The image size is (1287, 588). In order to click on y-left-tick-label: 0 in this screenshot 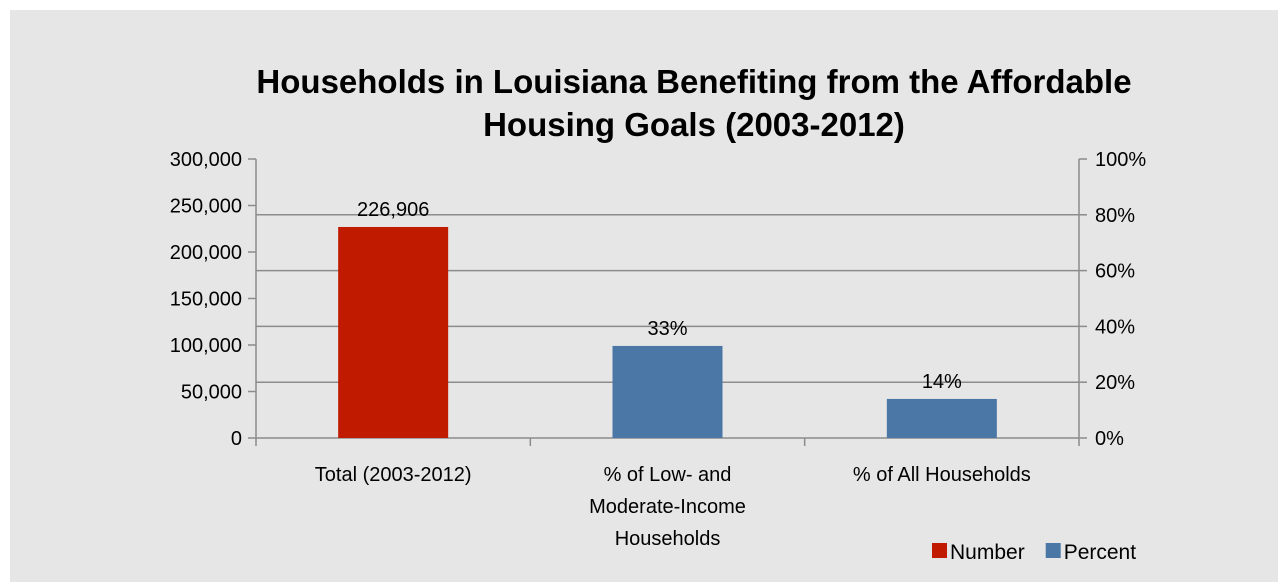, I will do `click(236, 439)`.